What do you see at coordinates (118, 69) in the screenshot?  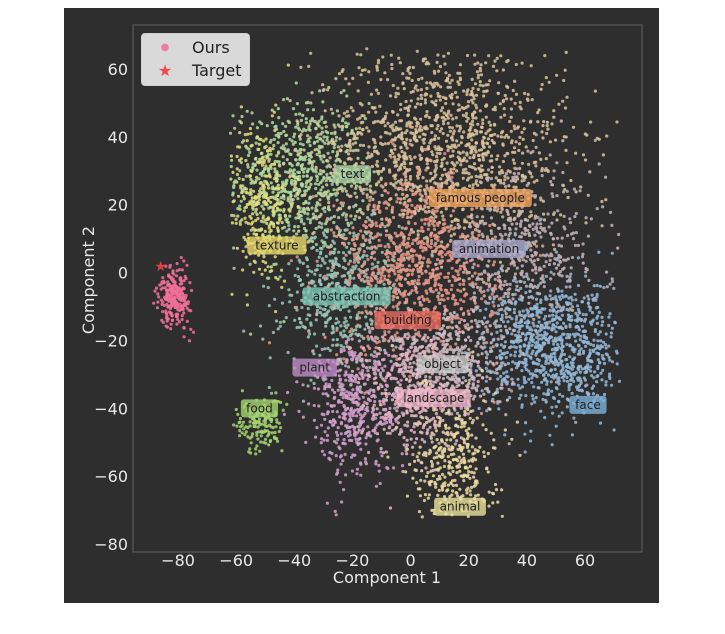 I see `y-tick-label: 60` at bounding box center [118, 69].